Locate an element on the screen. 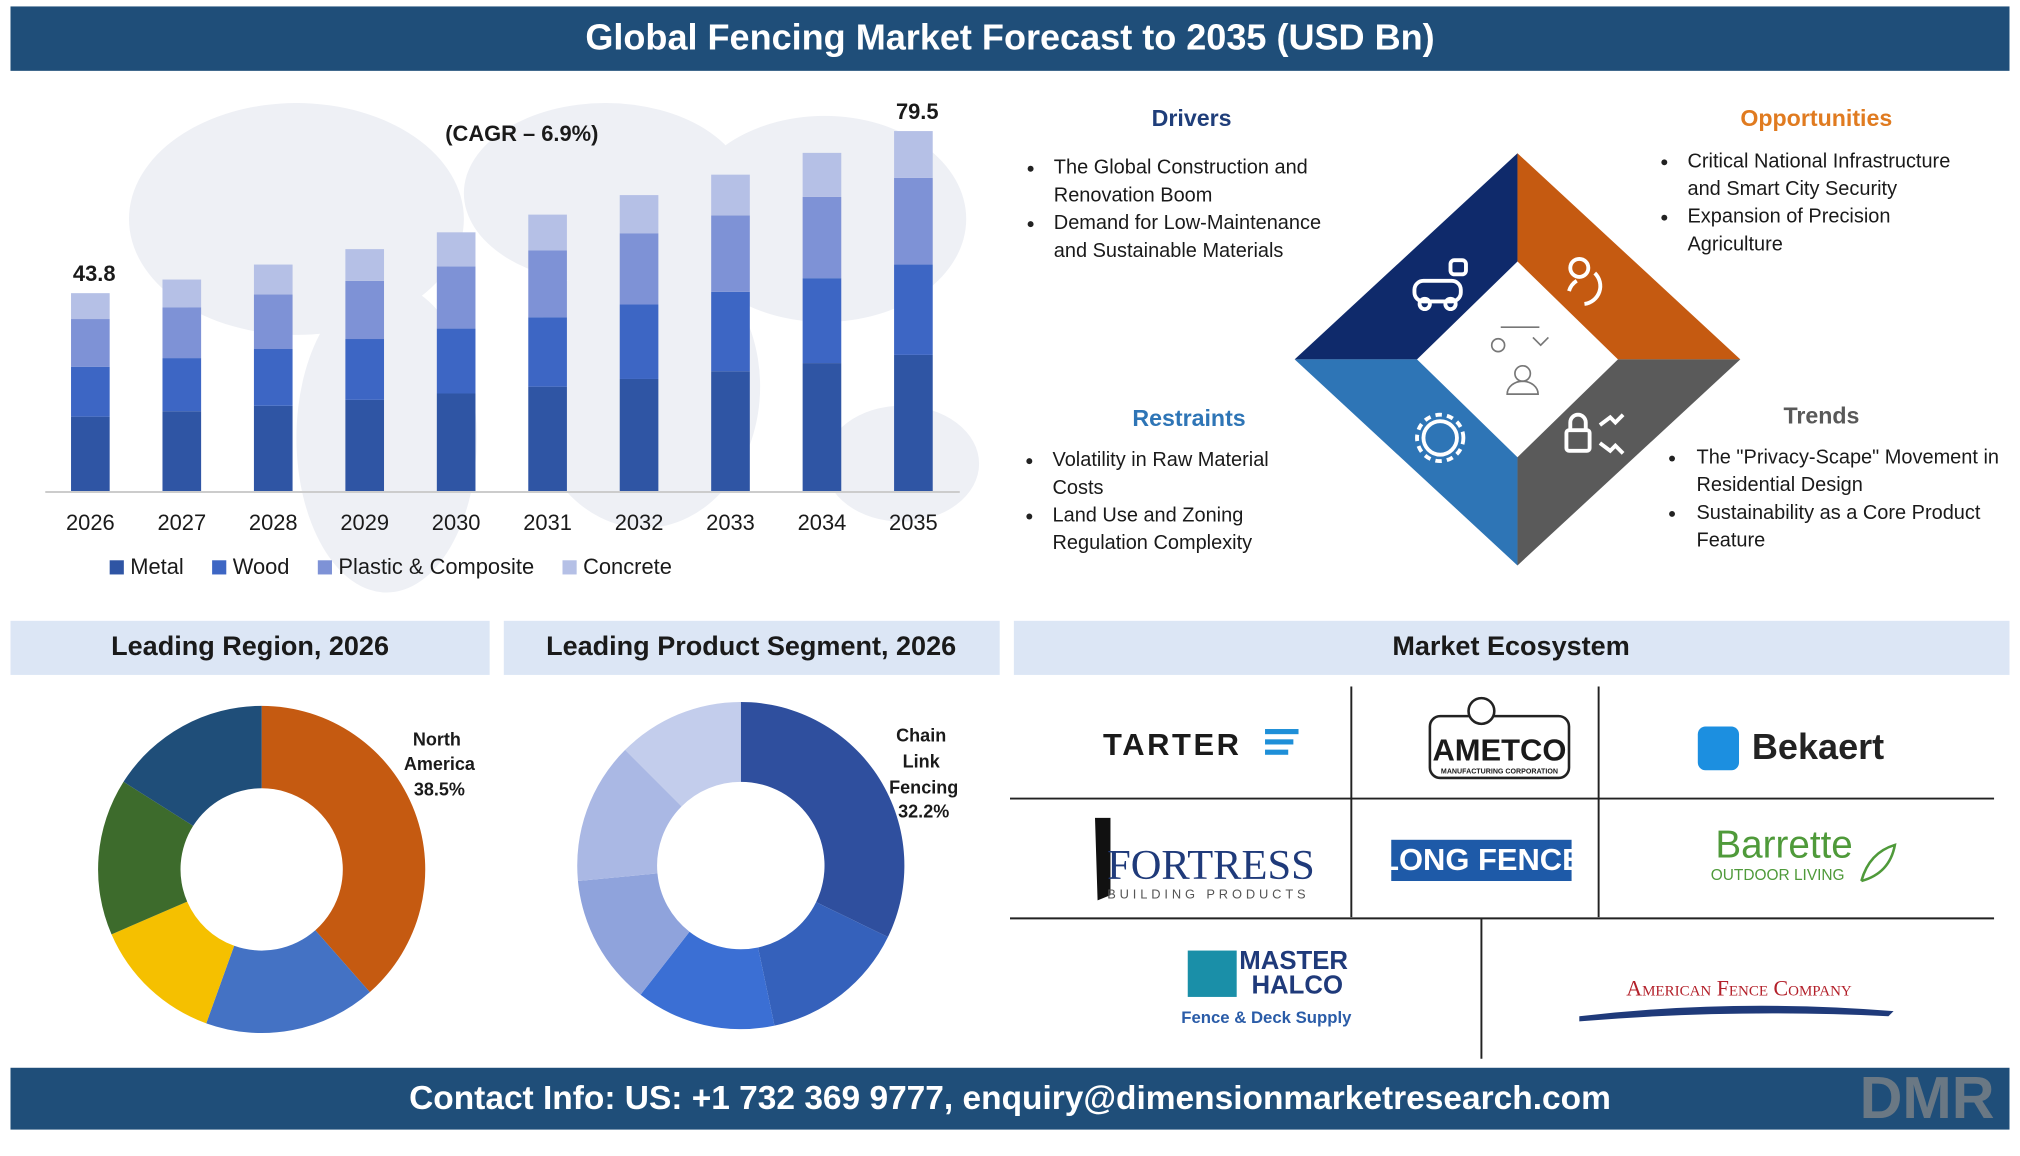  section-title: Leading Product Segment, 2026 is located at coordinates (751, 646).